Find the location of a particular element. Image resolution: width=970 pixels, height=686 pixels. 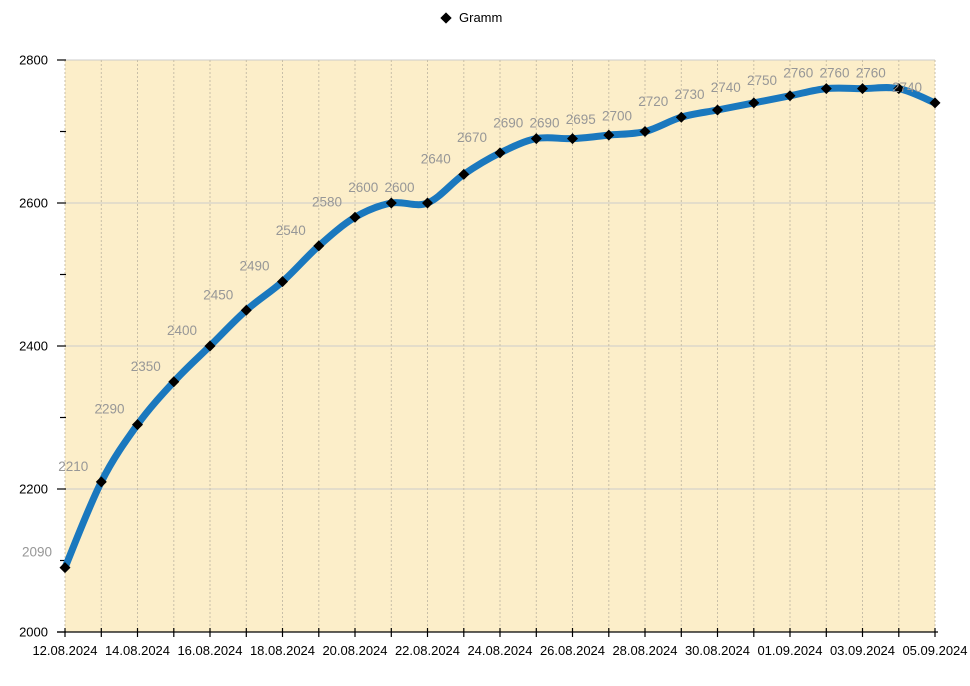

x-axis-label: 20.08.2024 is located at coordinates (354, 650).